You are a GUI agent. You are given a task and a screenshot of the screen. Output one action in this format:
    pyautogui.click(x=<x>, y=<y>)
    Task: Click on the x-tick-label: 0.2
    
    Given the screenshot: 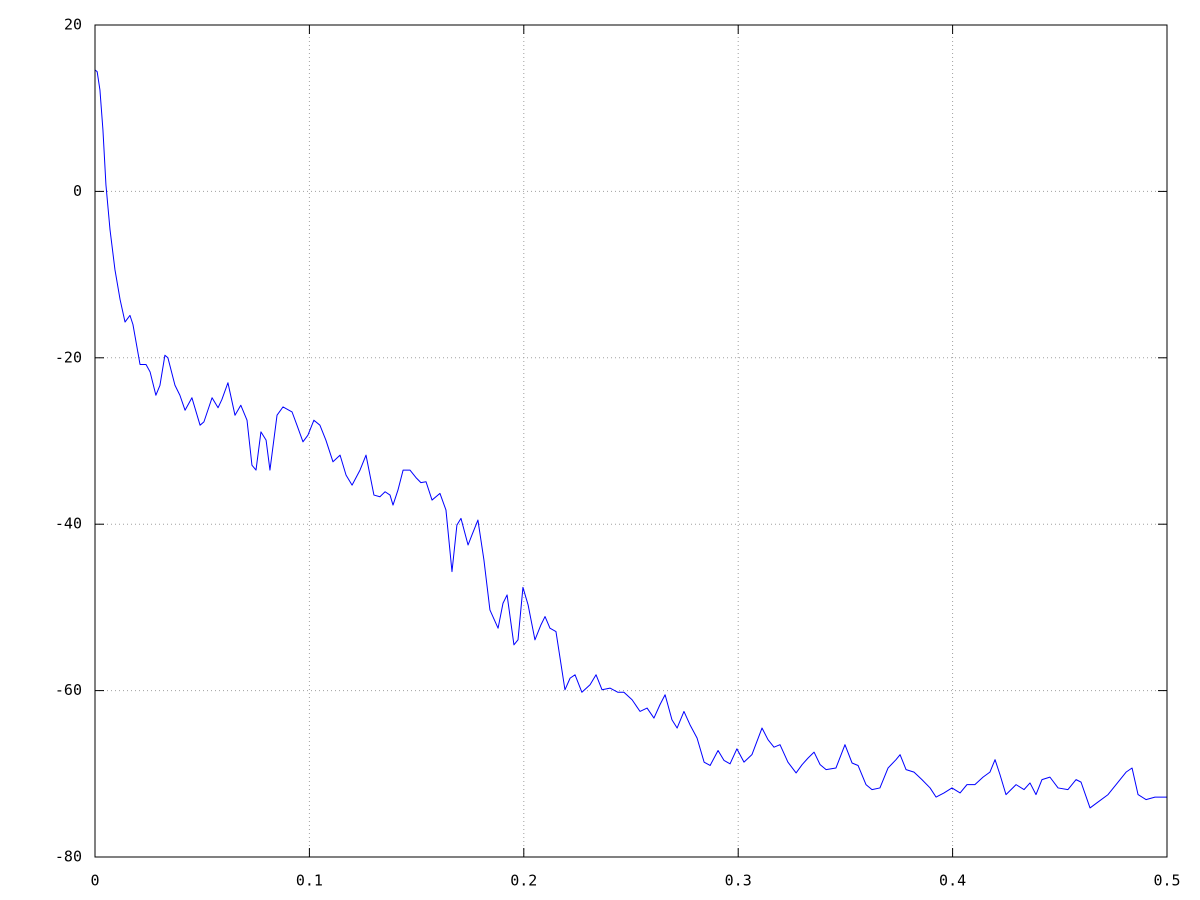 What is the action you would take?
    pyautogui.click(x=523, y=881)
    